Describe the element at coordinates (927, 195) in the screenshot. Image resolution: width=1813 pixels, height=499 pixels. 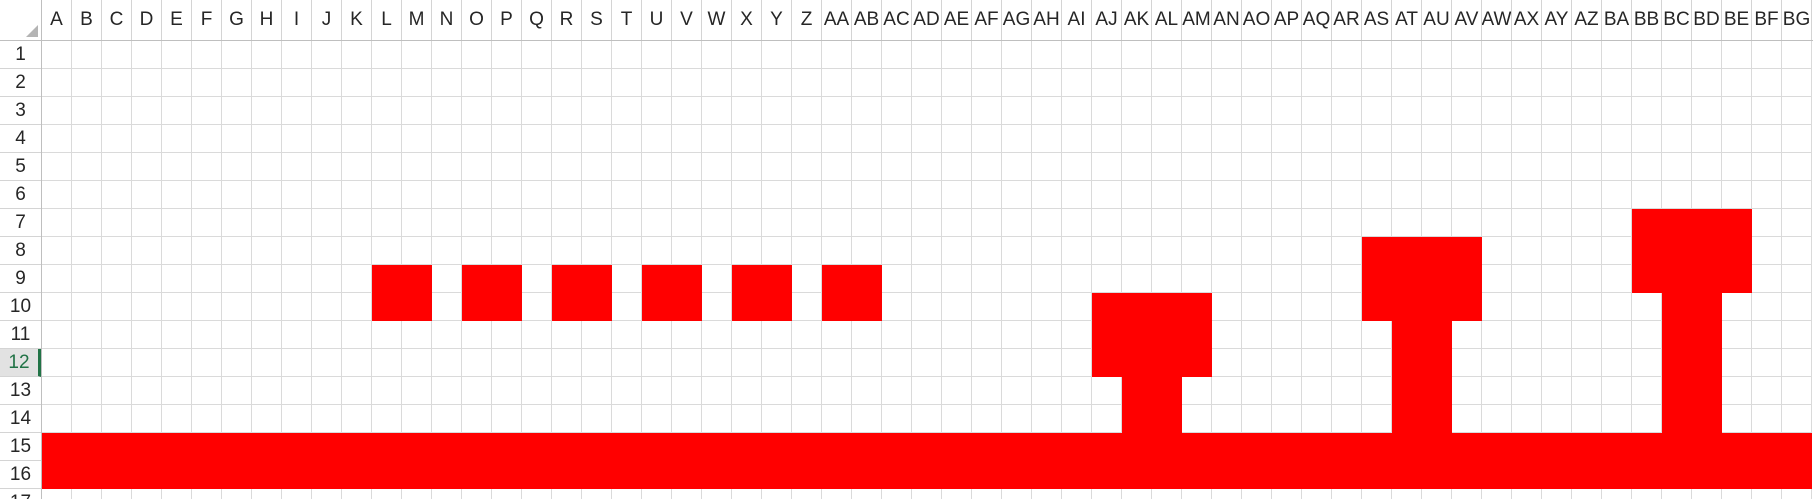
I see `cell-ad6` at that location.